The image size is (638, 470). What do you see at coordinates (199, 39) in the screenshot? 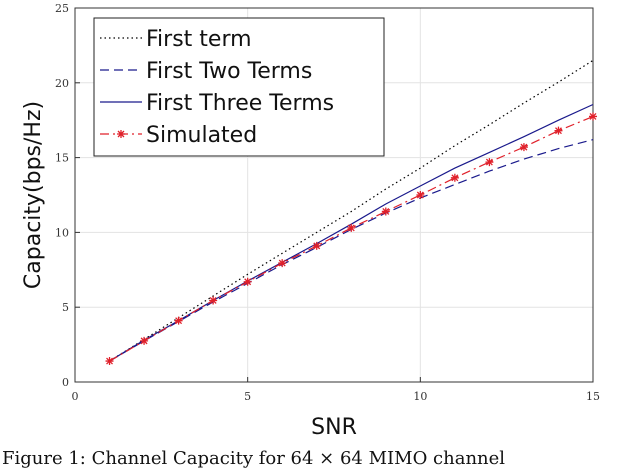
I see `legend-label-0: First term` at bounding box center [199, 39].